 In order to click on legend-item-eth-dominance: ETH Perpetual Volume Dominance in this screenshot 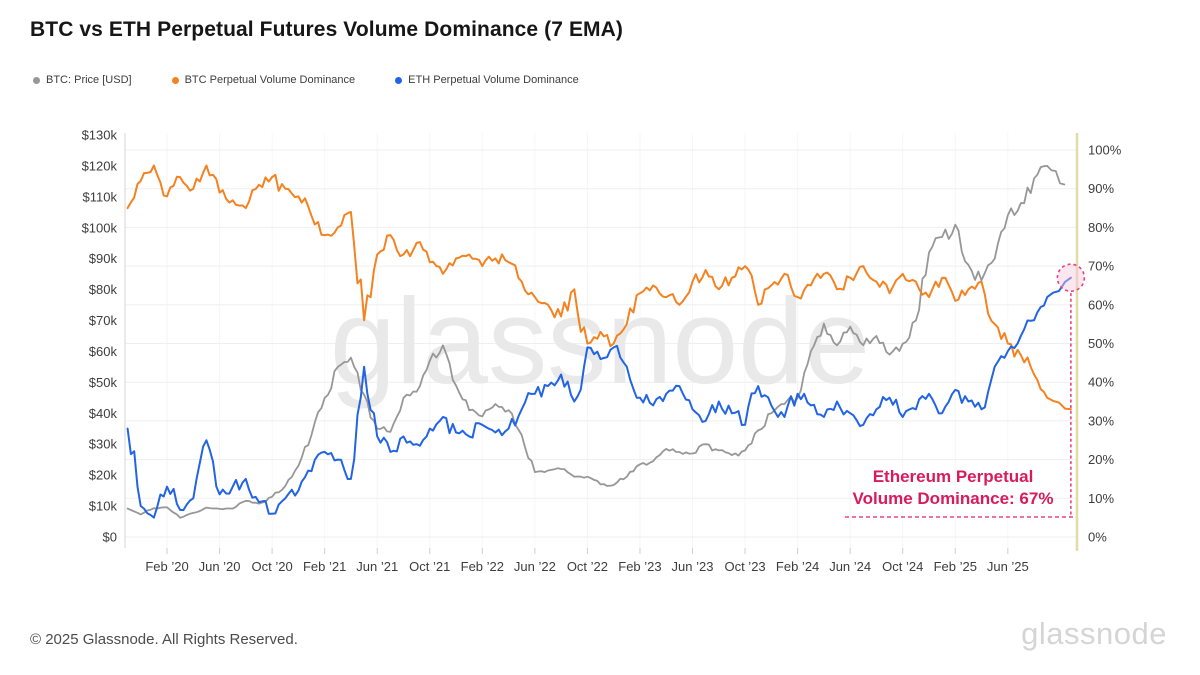, I will do `click(487, 80)`.